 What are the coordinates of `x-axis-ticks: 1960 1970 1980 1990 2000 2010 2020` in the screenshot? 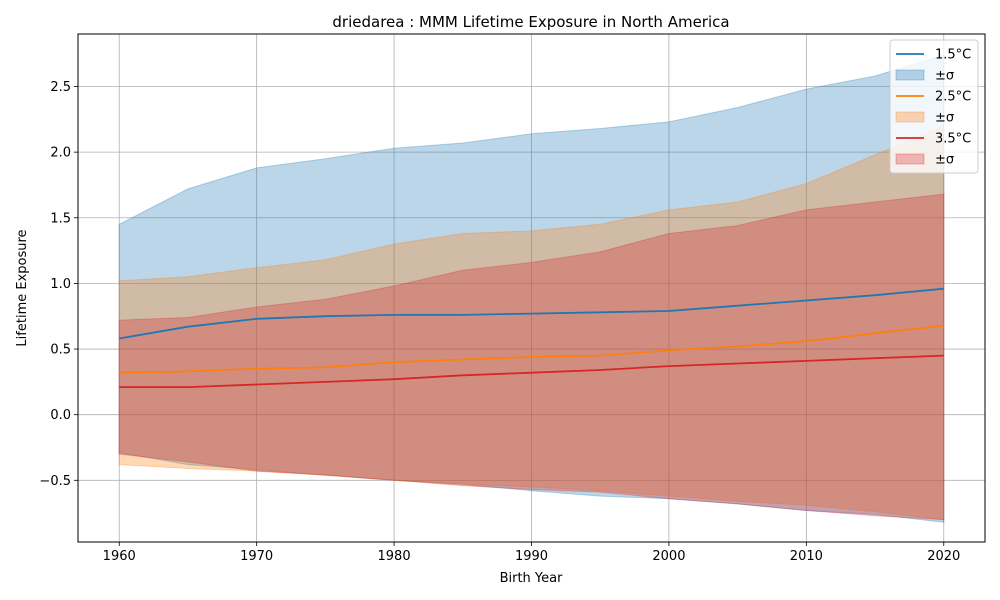 It's located at (531, 553).